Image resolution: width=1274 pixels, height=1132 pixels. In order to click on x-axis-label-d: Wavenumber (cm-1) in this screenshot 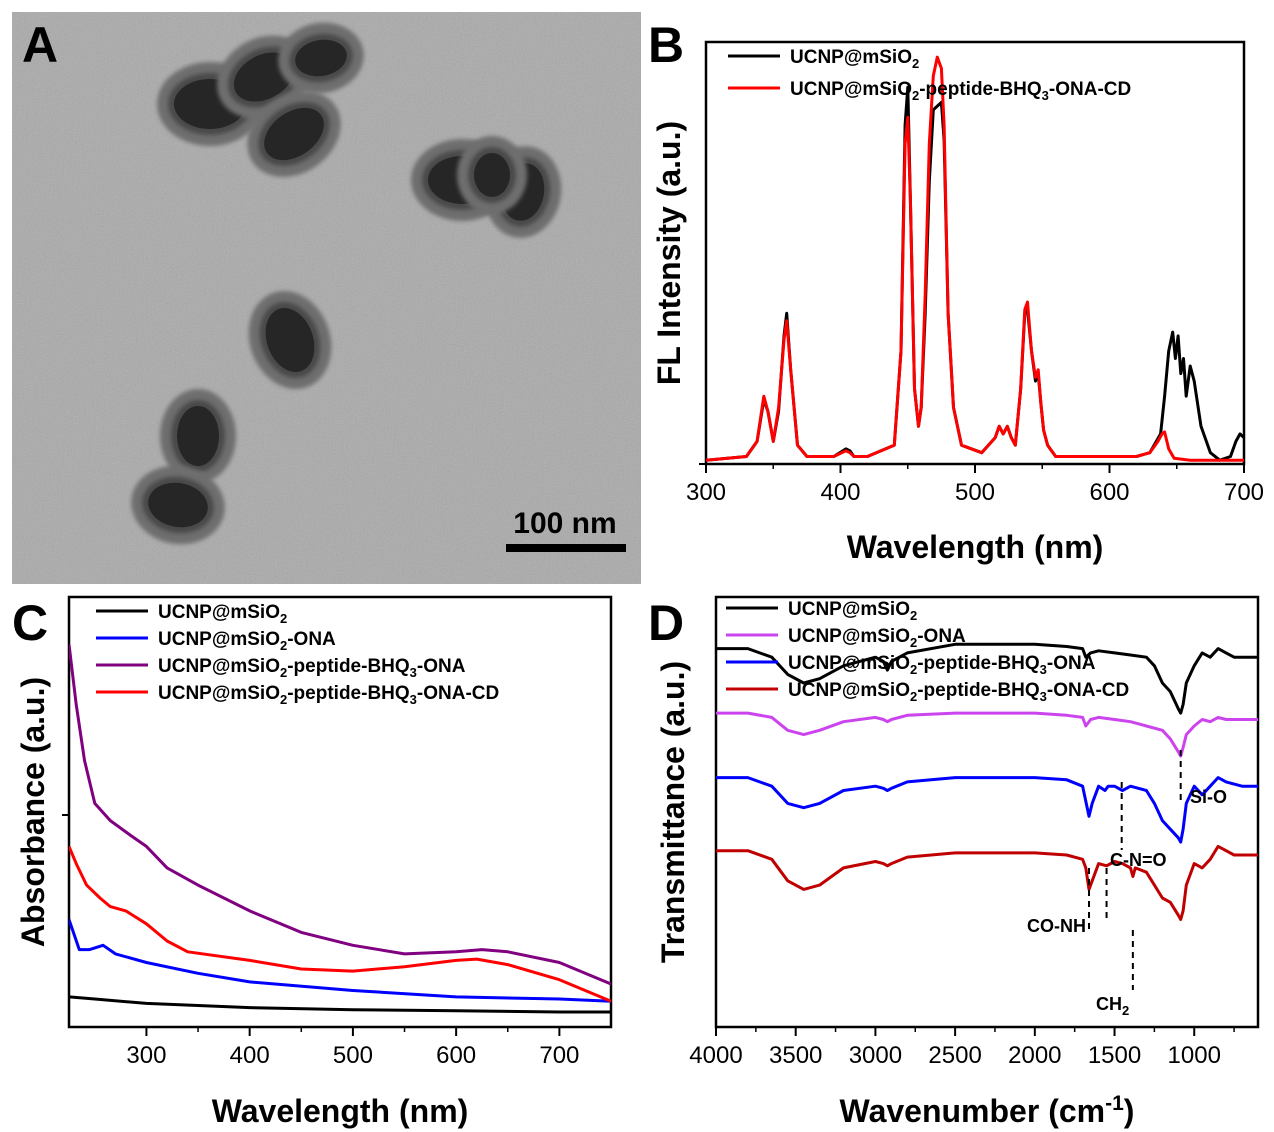, I will do `click(987, 1110)`.